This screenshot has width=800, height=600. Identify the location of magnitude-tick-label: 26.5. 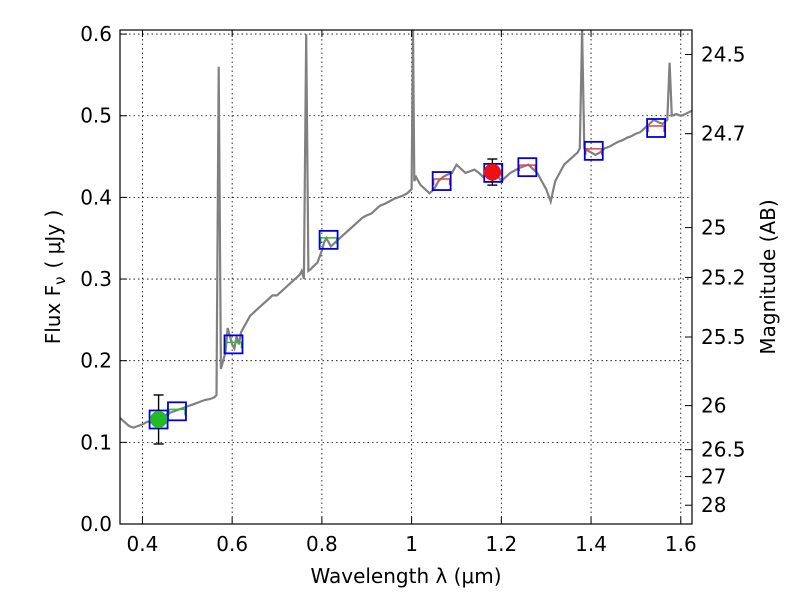
(723, 450).